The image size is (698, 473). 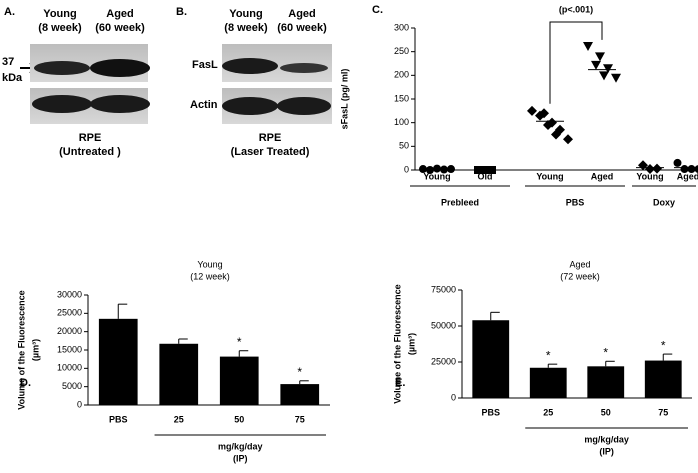 I want to click on panel-label: C., so click(x=377, y=10).